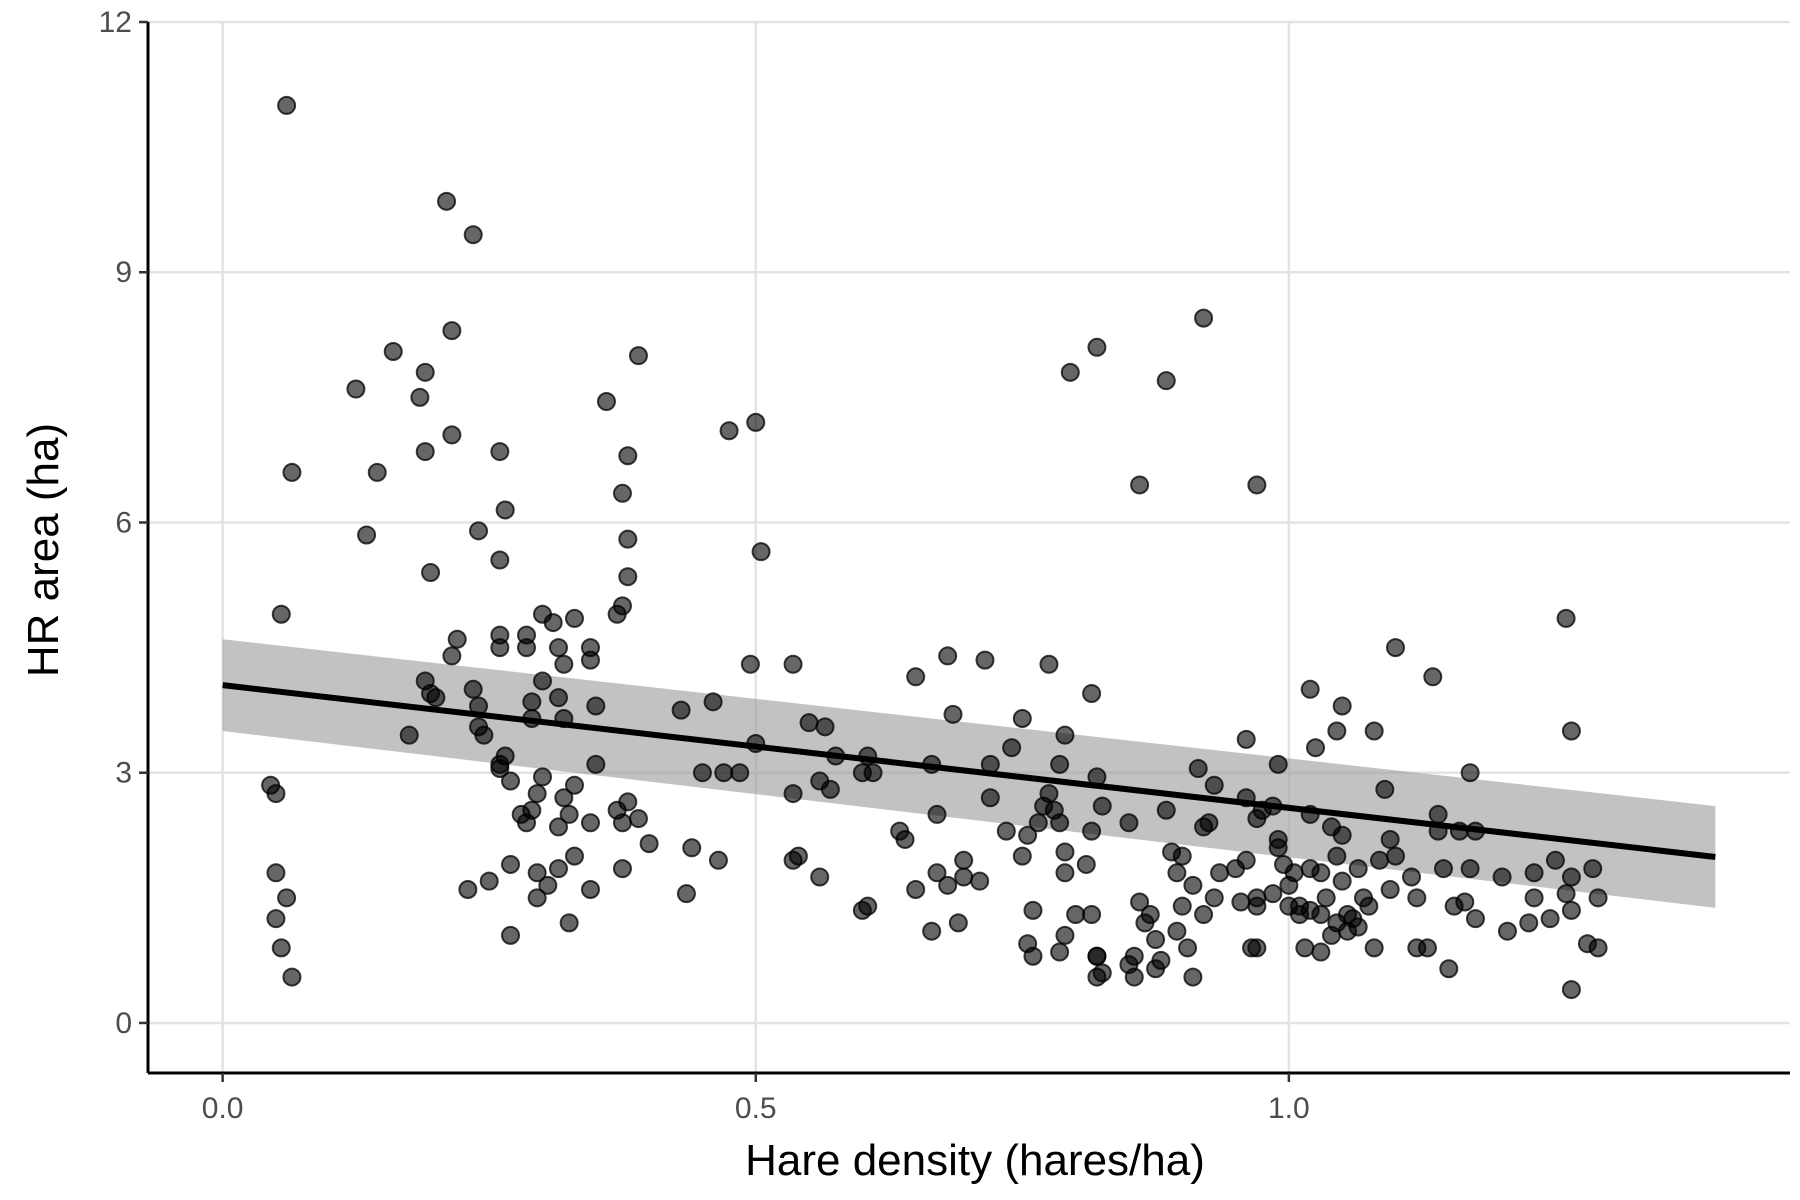  What do you see at coordinates (1289, 1108) in the screenshot?
I see `x-tick-label: 1.0` at bounding box center [1289, 1108].